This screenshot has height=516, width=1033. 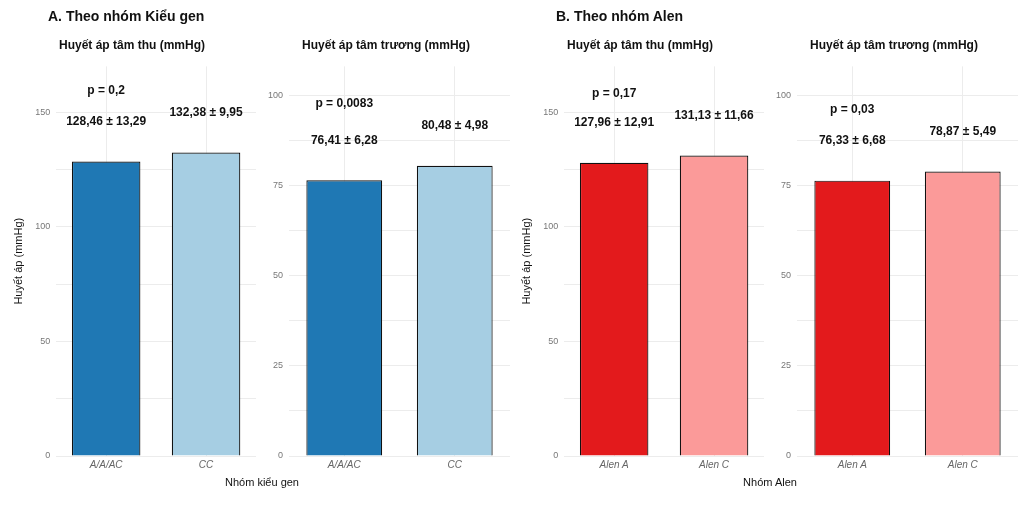 What do you see at coordinates (126, 17) in the screenshot?
I see `chart-title: A. Theo nhóm Kiểu gen` at bounding box center [126, 17].